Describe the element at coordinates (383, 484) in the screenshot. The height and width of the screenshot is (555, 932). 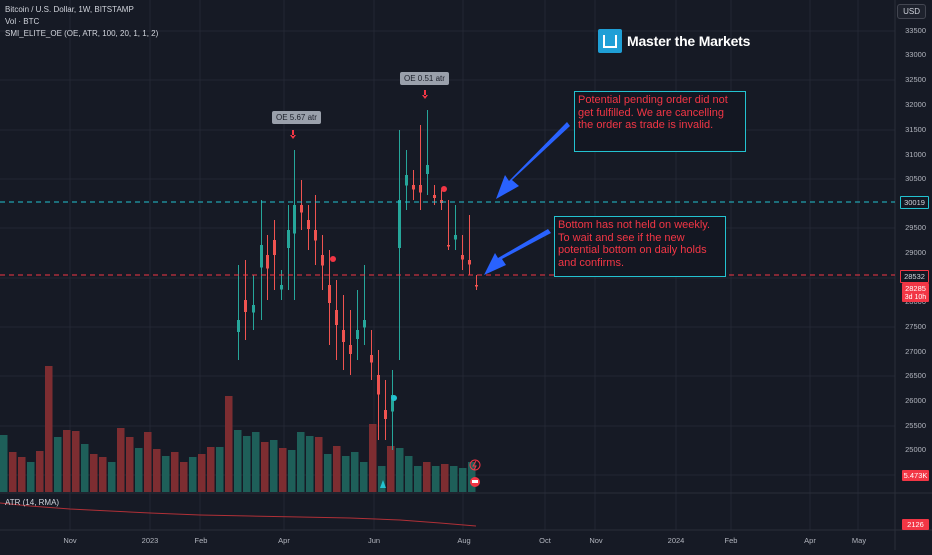
I see `event-marker` at that location.